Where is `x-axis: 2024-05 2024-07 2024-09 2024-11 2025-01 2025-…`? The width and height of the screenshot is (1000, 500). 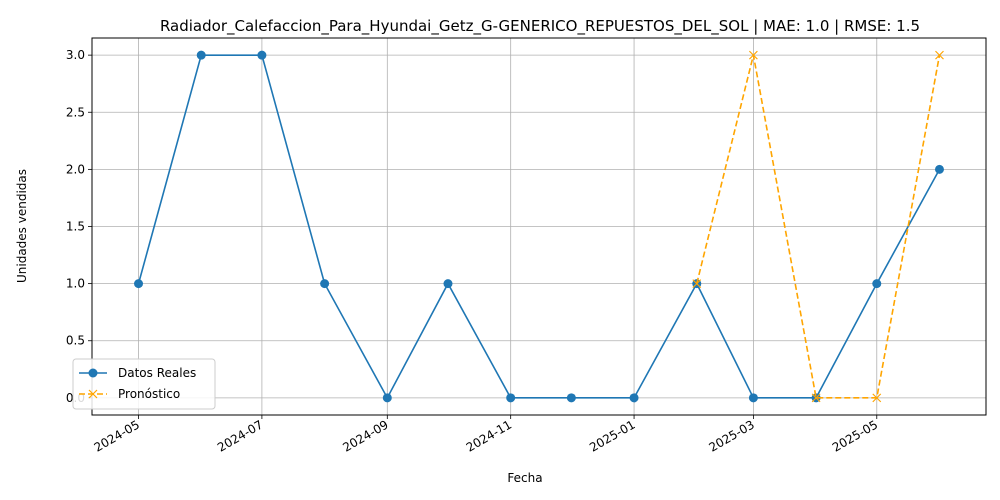
x-axis: 2024-05 2024-07 2024-09 2024-11 2025-01 2025-… is located at coordinates (486, 435).